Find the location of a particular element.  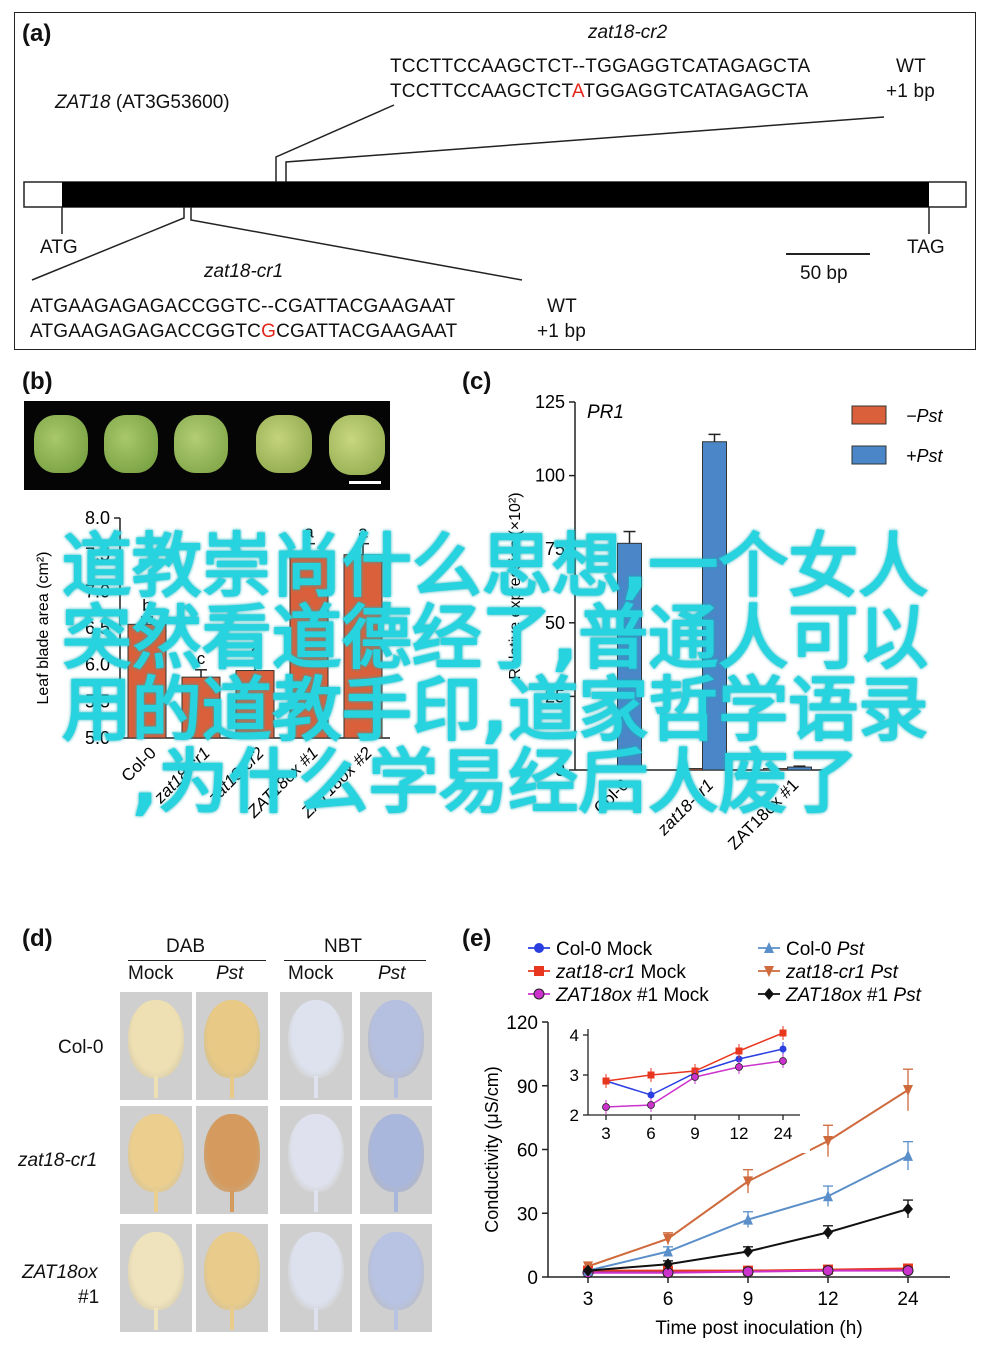

photo-scale-bar is located at coordinates (365, 482).